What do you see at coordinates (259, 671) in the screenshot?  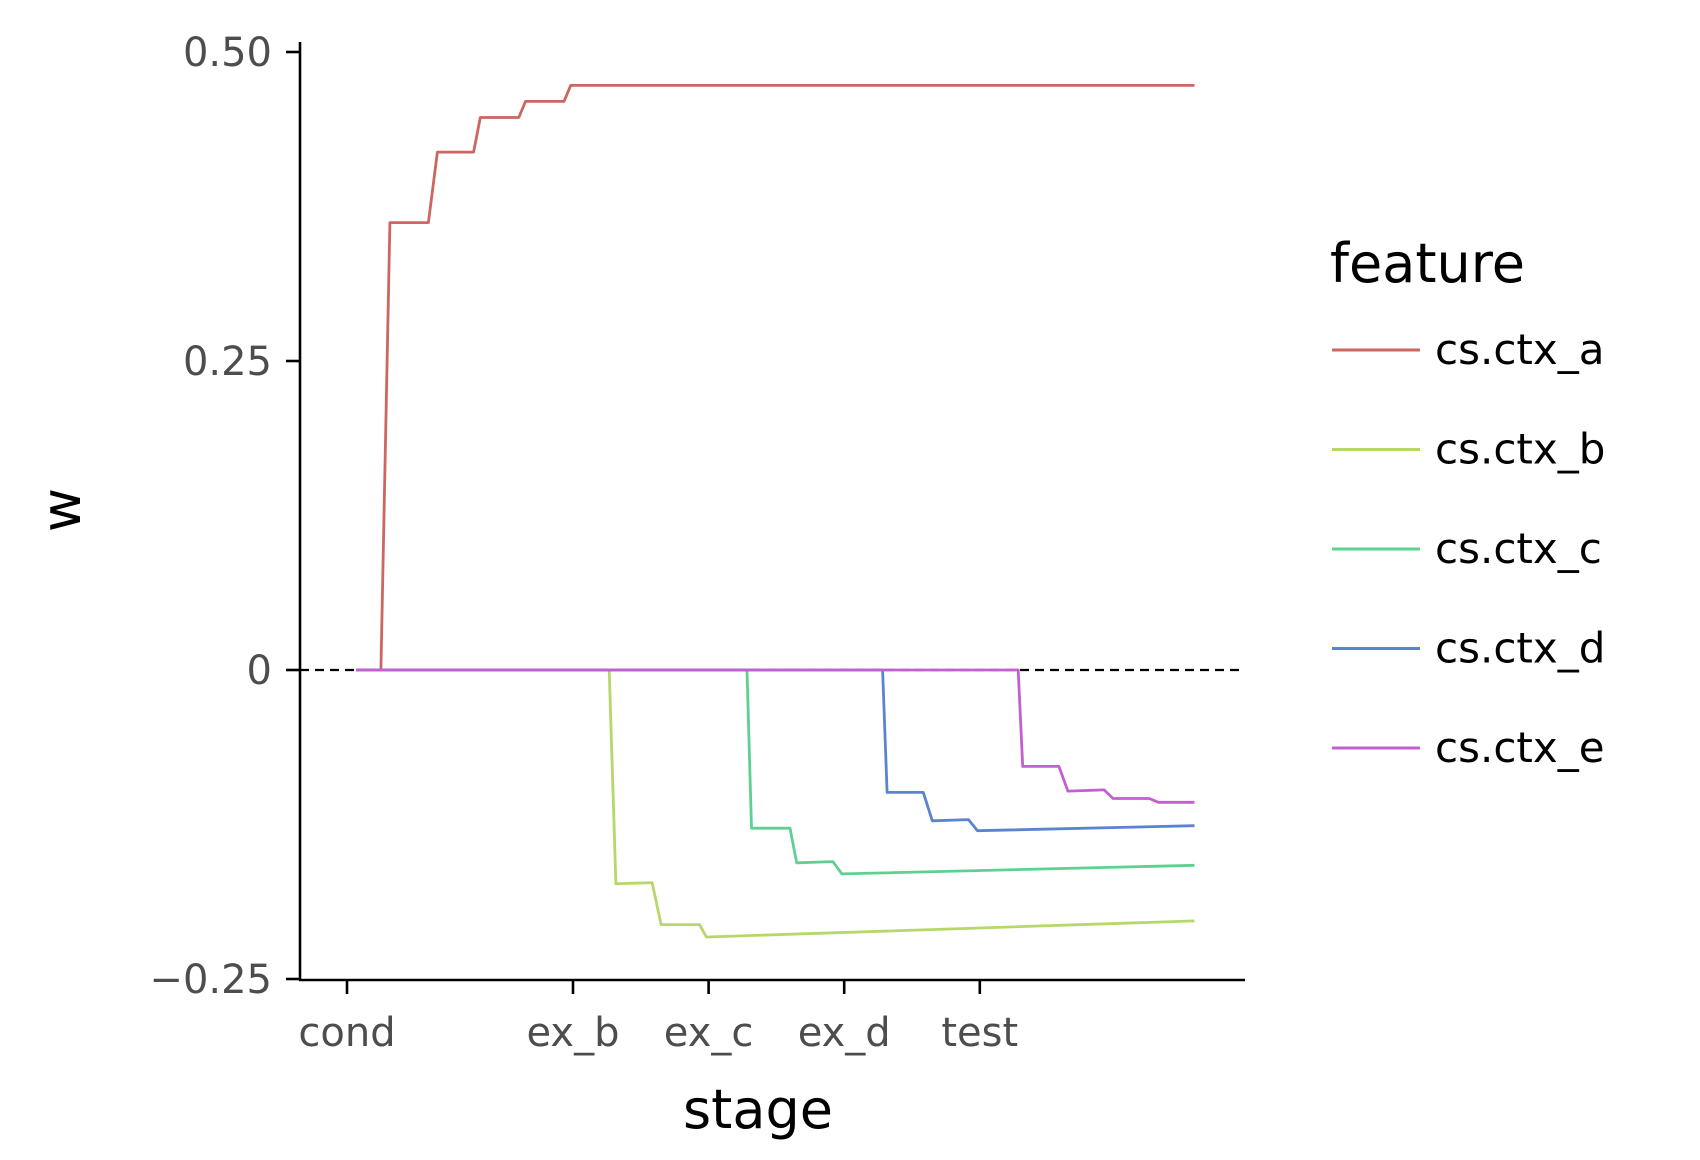 I see `y-tick-label: 0` at bounding box center [259, 671].